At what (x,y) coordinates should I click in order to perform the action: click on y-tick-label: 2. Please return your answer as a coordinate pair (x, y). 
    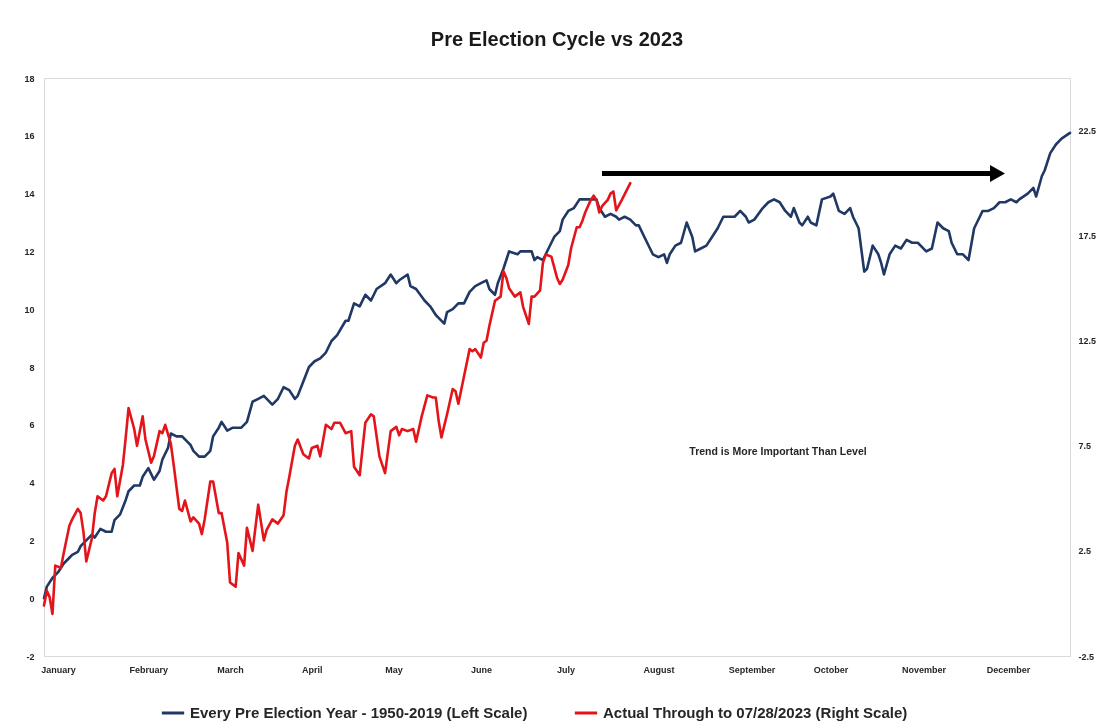
    Looking at the image, I should click on (32, 540).